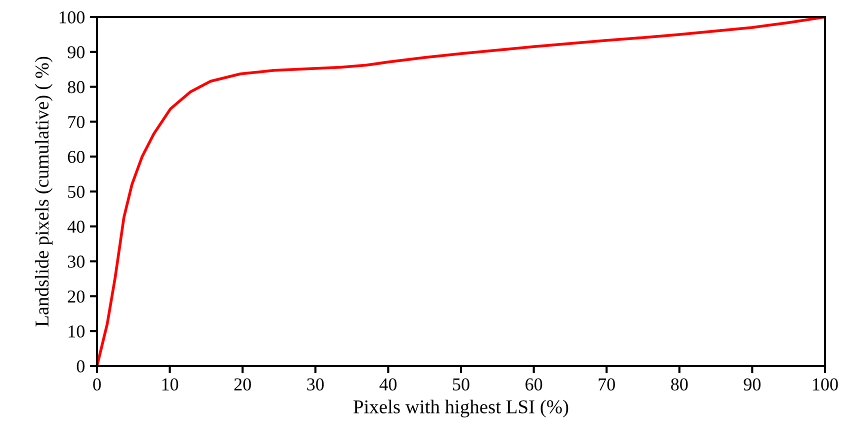  Describe the element at coordinates (76, 226) in the screenshot. I see `y-tick-label: 40` at that location.